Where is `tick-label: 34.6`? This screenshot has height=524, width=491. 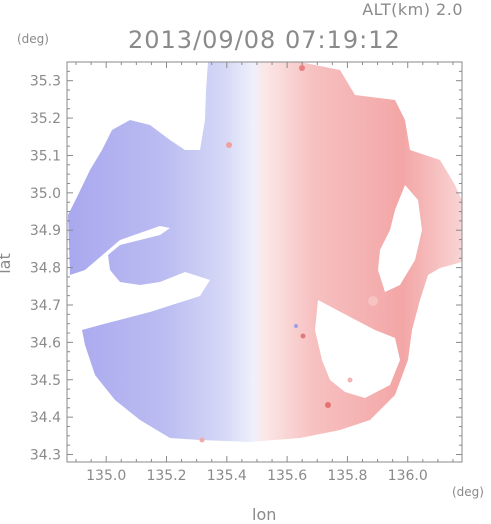 tick-label: 34.6 is located at coordinates (45, 343).